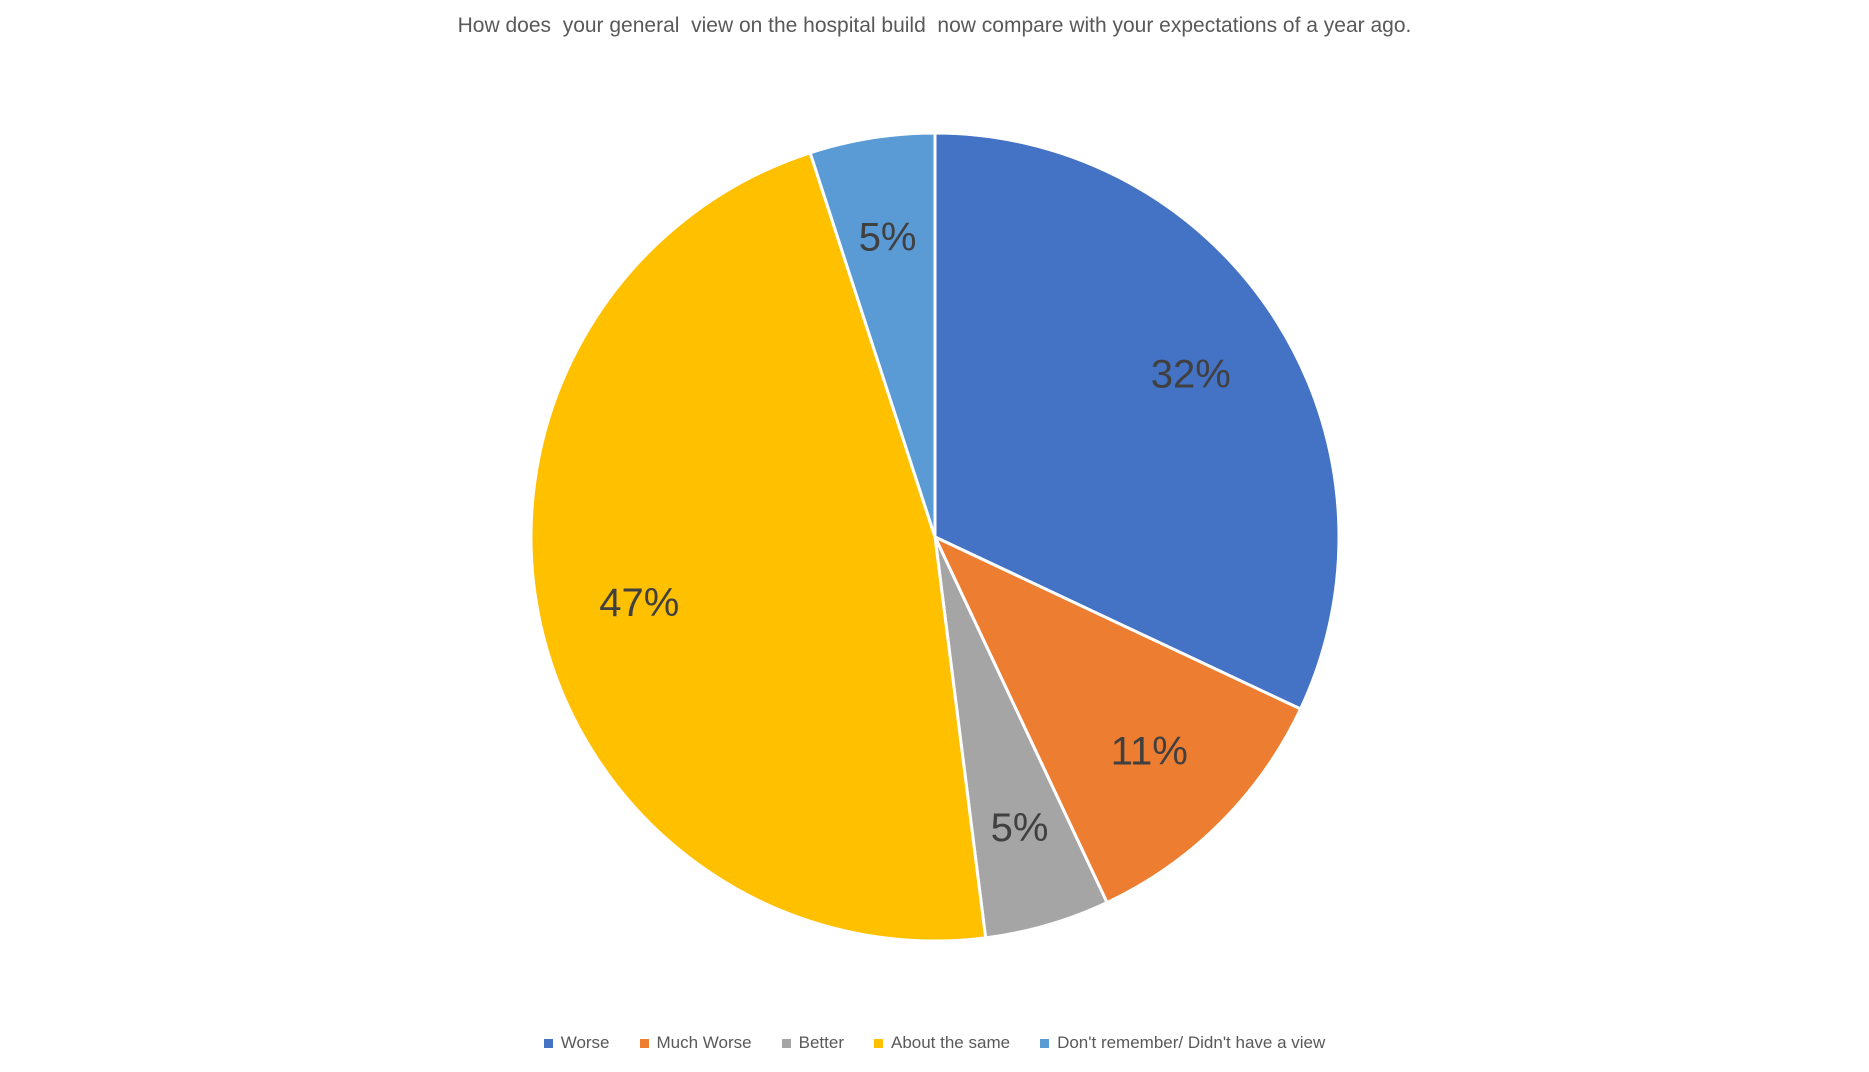 This screenshot has height=1072, width=1869. What do you see at coordinates (872, 334) in the screenshot?
I see `pie-slice-don-t-remember-didn-t-have-a-view` at bounding box center [872, 334].